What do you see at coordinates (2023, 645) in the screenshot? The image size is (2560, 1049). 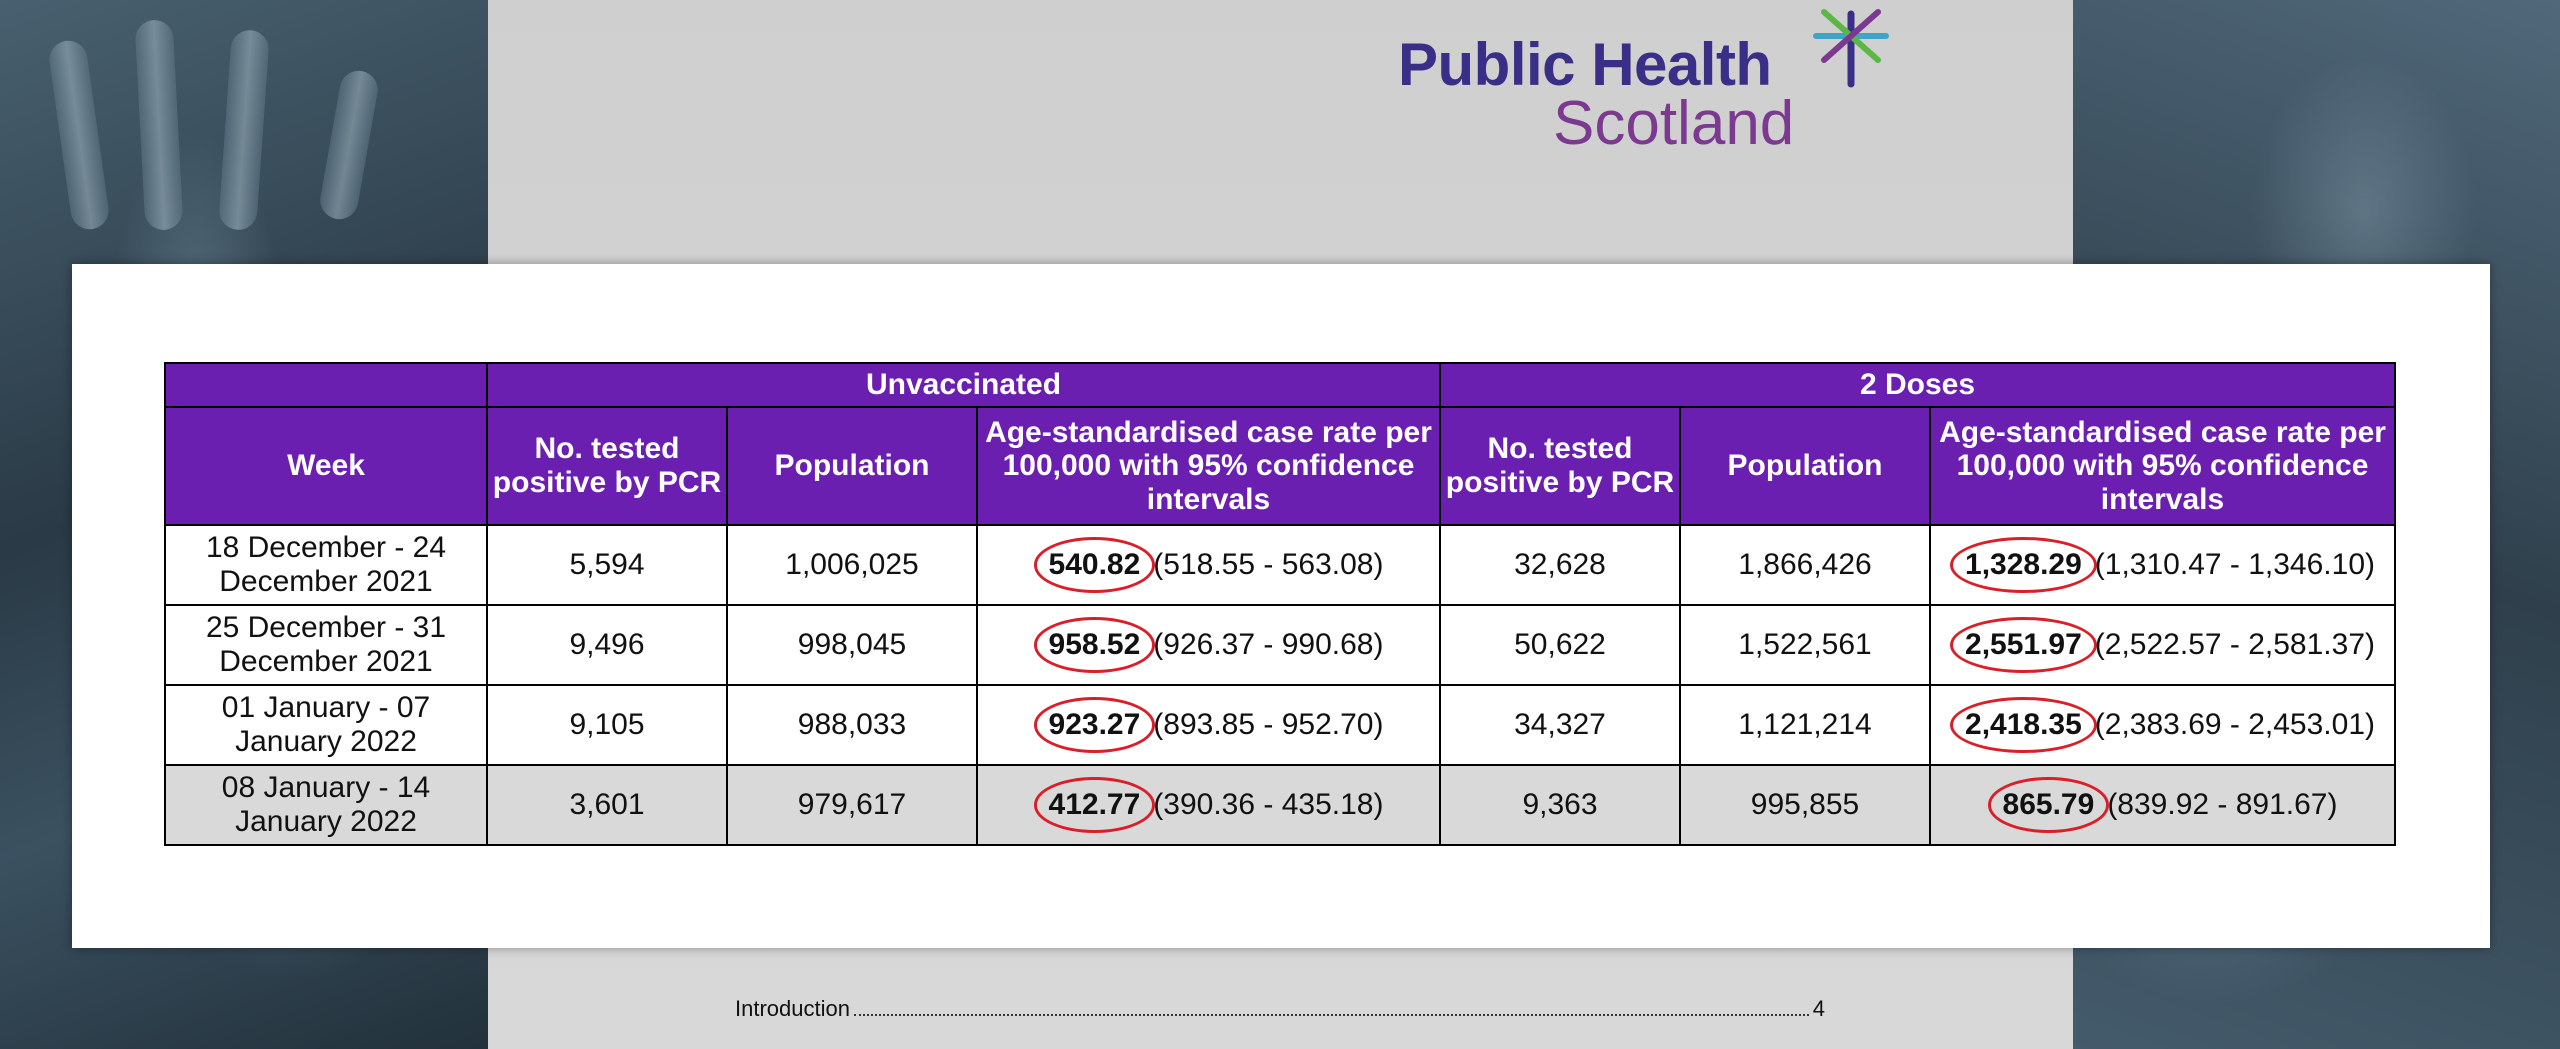 I see `highlighted-rate: 2,551.97` at bounding box center [2023, 645].